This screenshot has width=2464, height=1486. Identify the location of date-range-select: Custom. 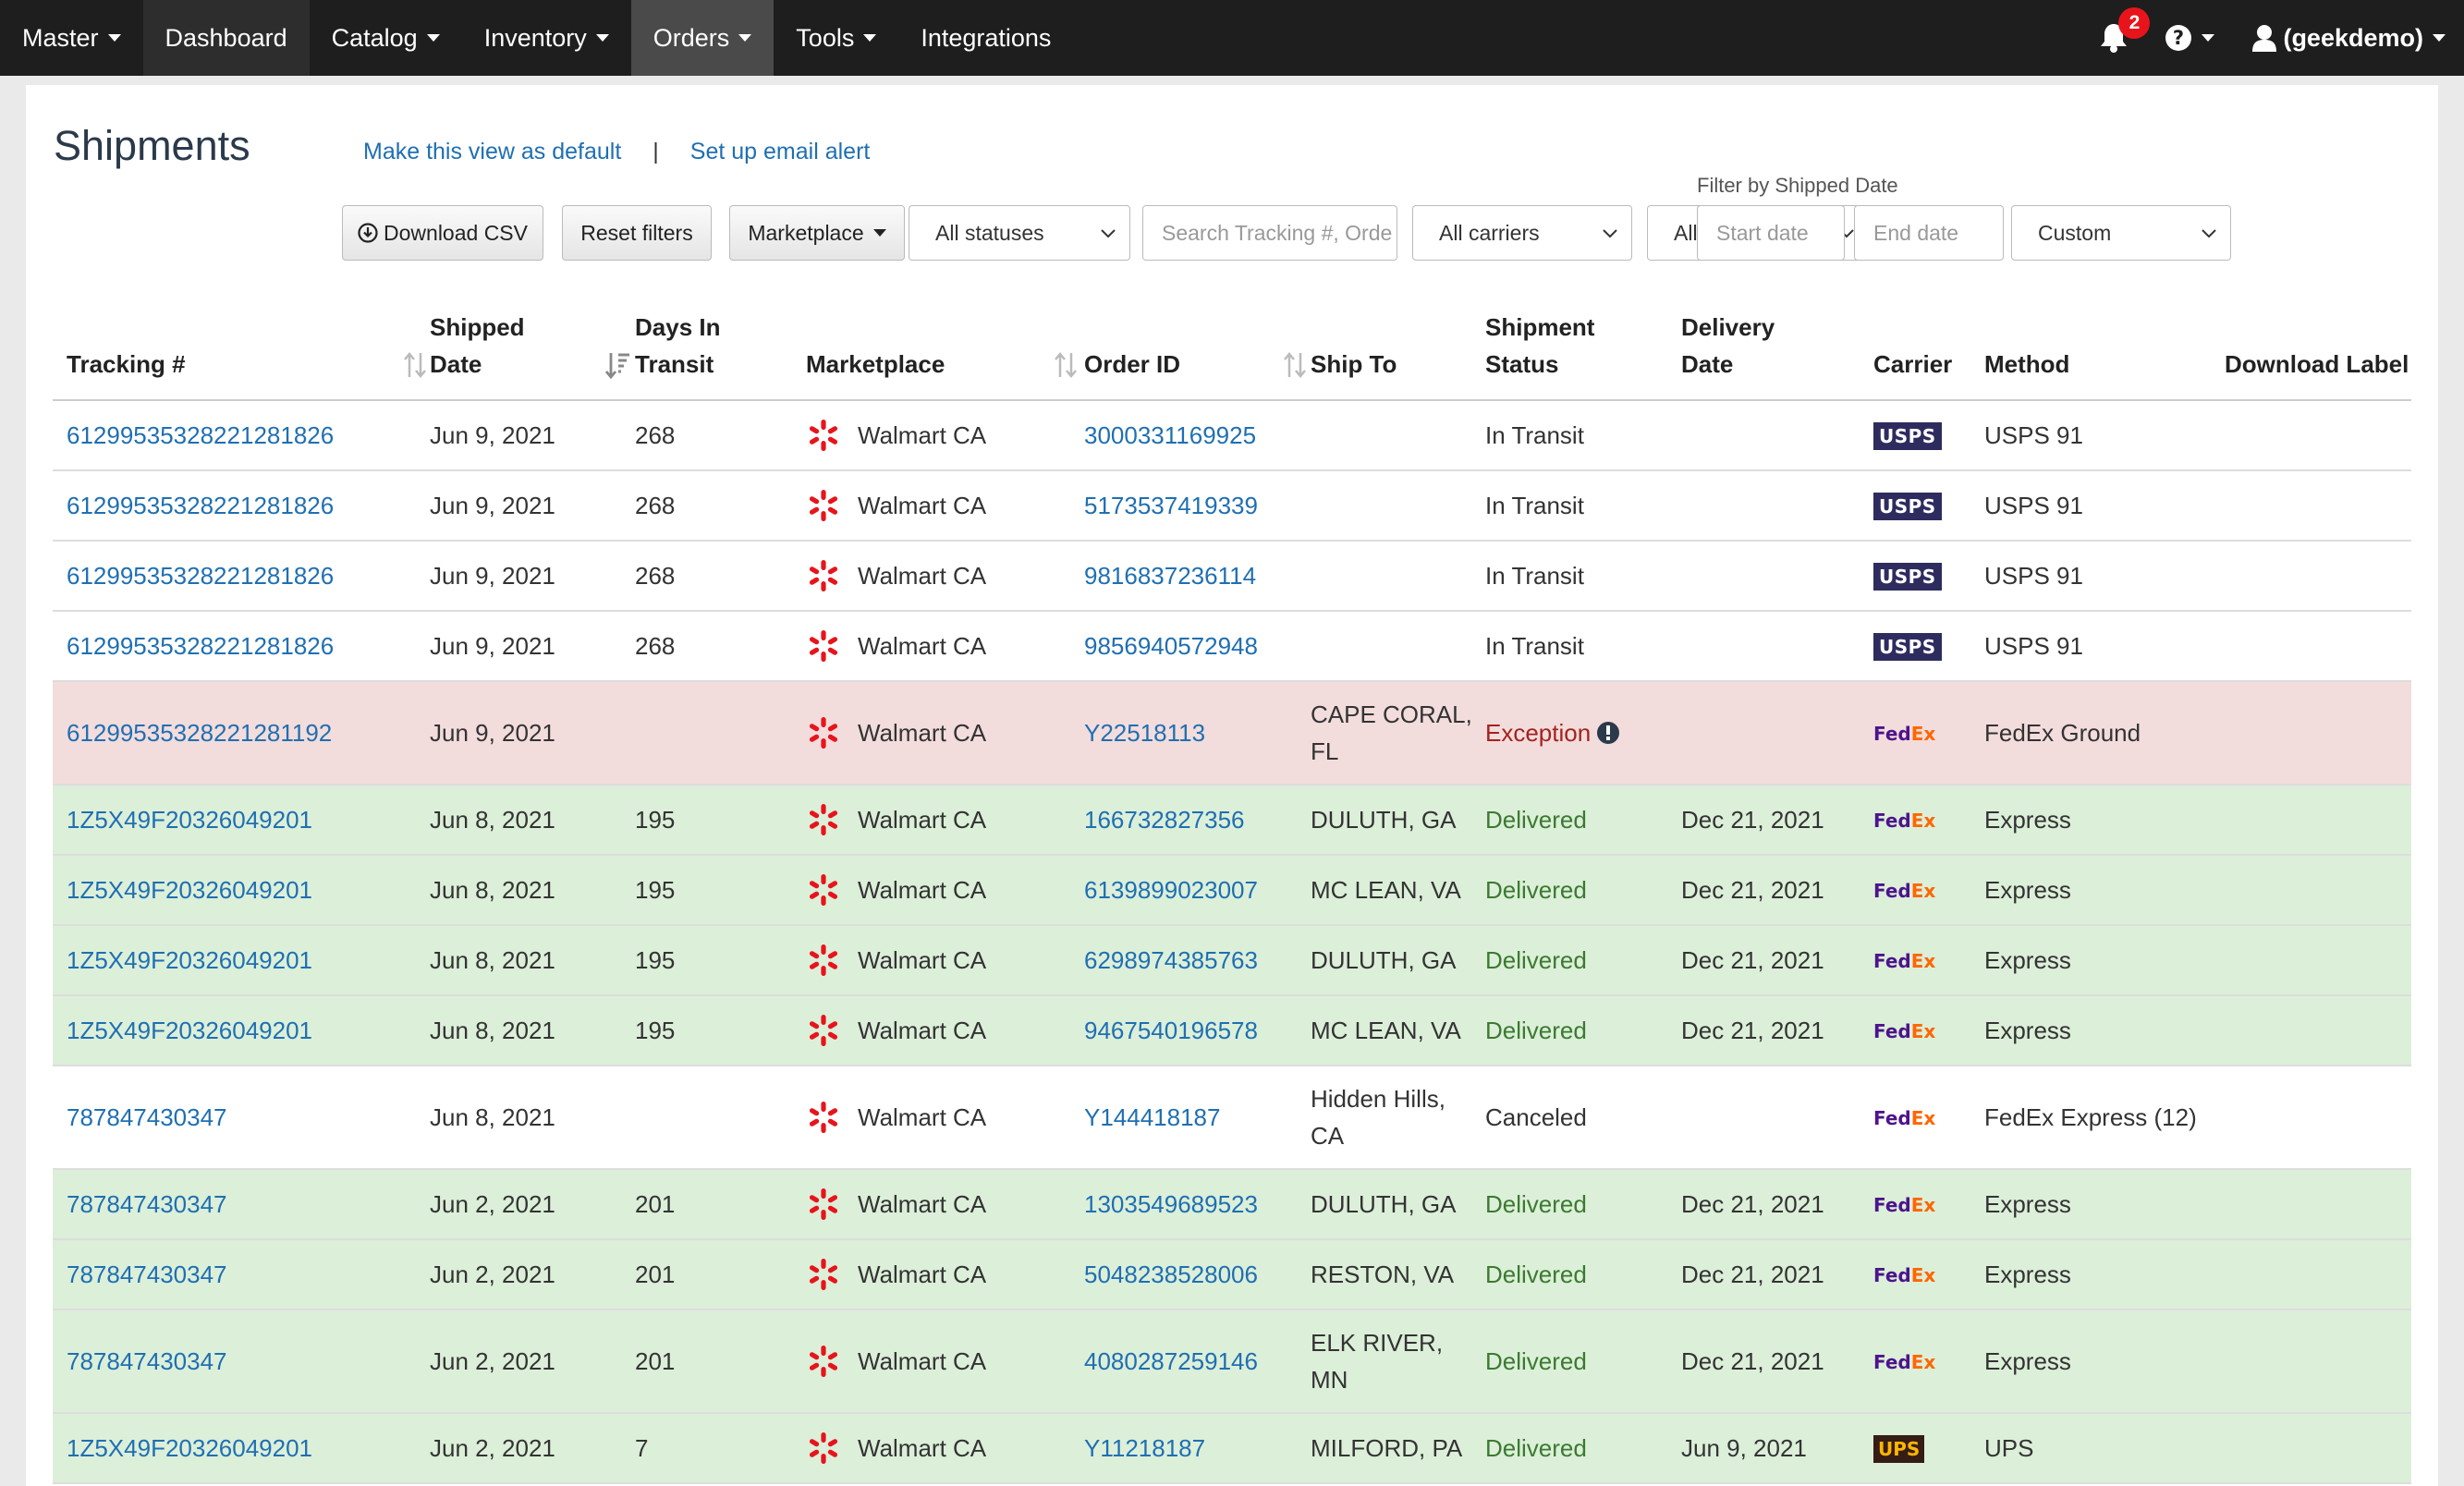
(2121, 233).